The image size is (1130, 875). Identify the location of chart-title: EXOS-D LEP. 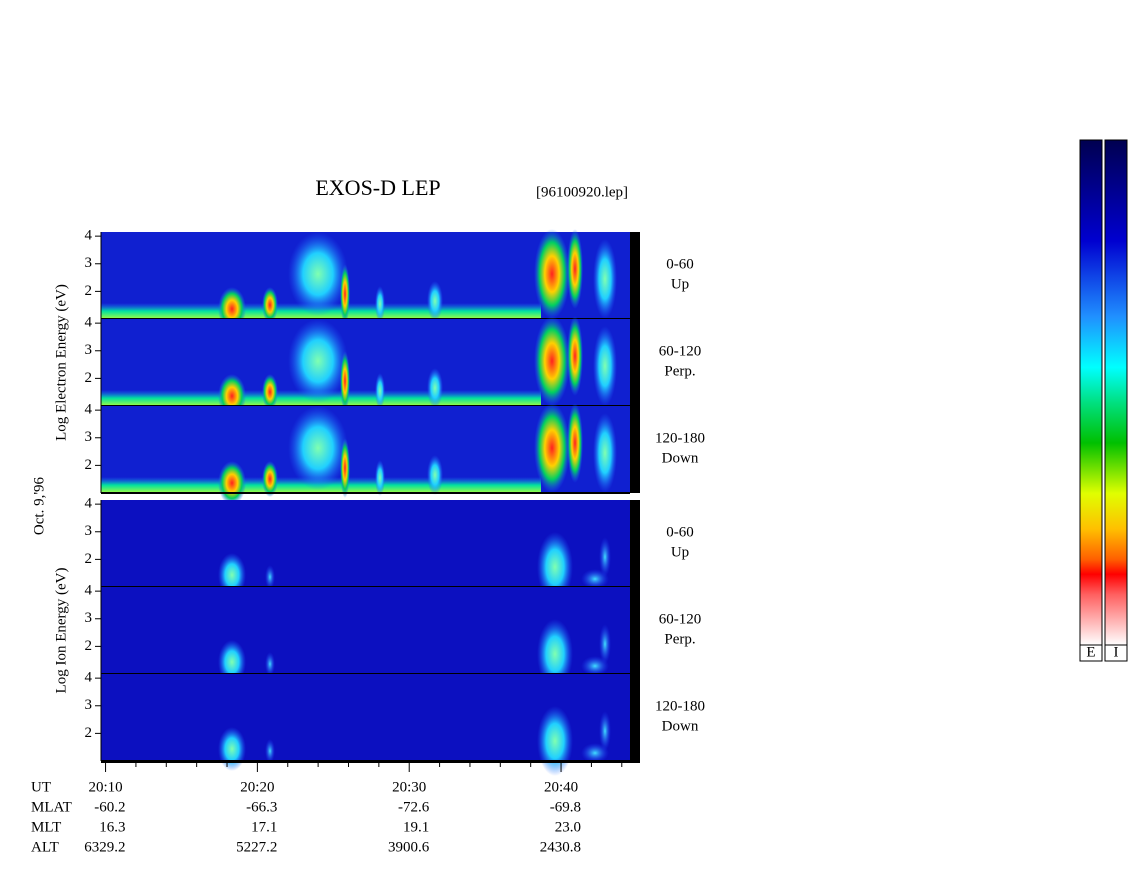
(377, 187).